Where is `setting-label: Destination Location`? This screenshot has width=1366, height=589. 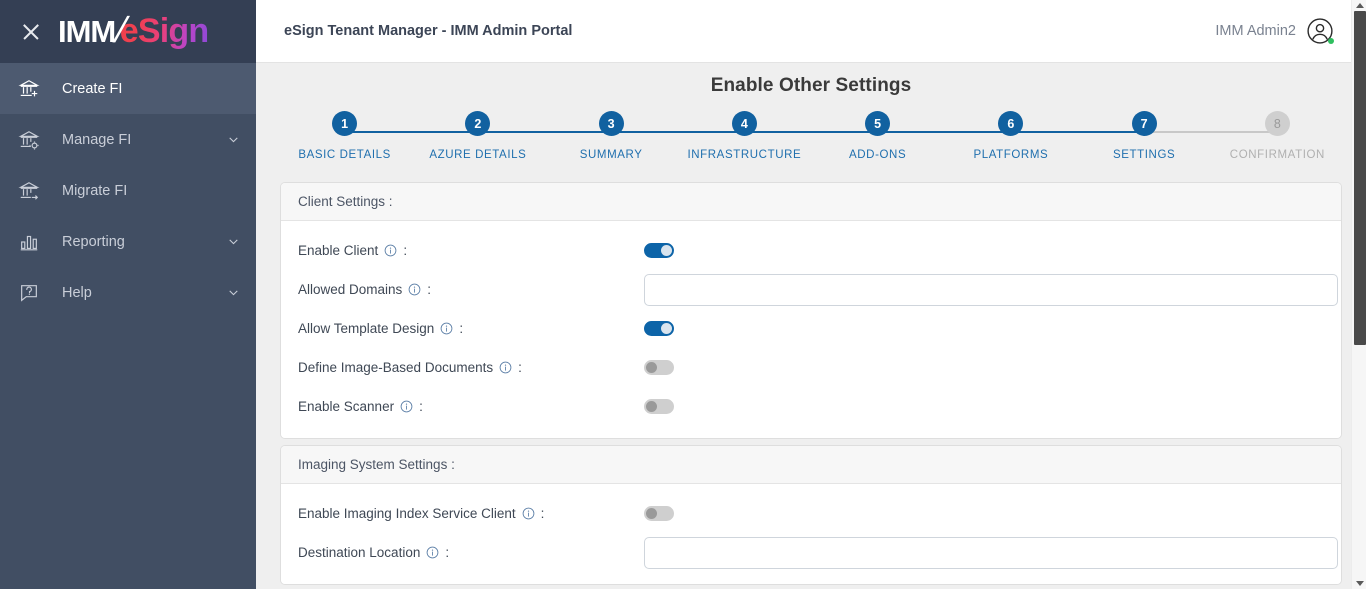
setting-label: Destination Location is located at coordinates (359, 552).